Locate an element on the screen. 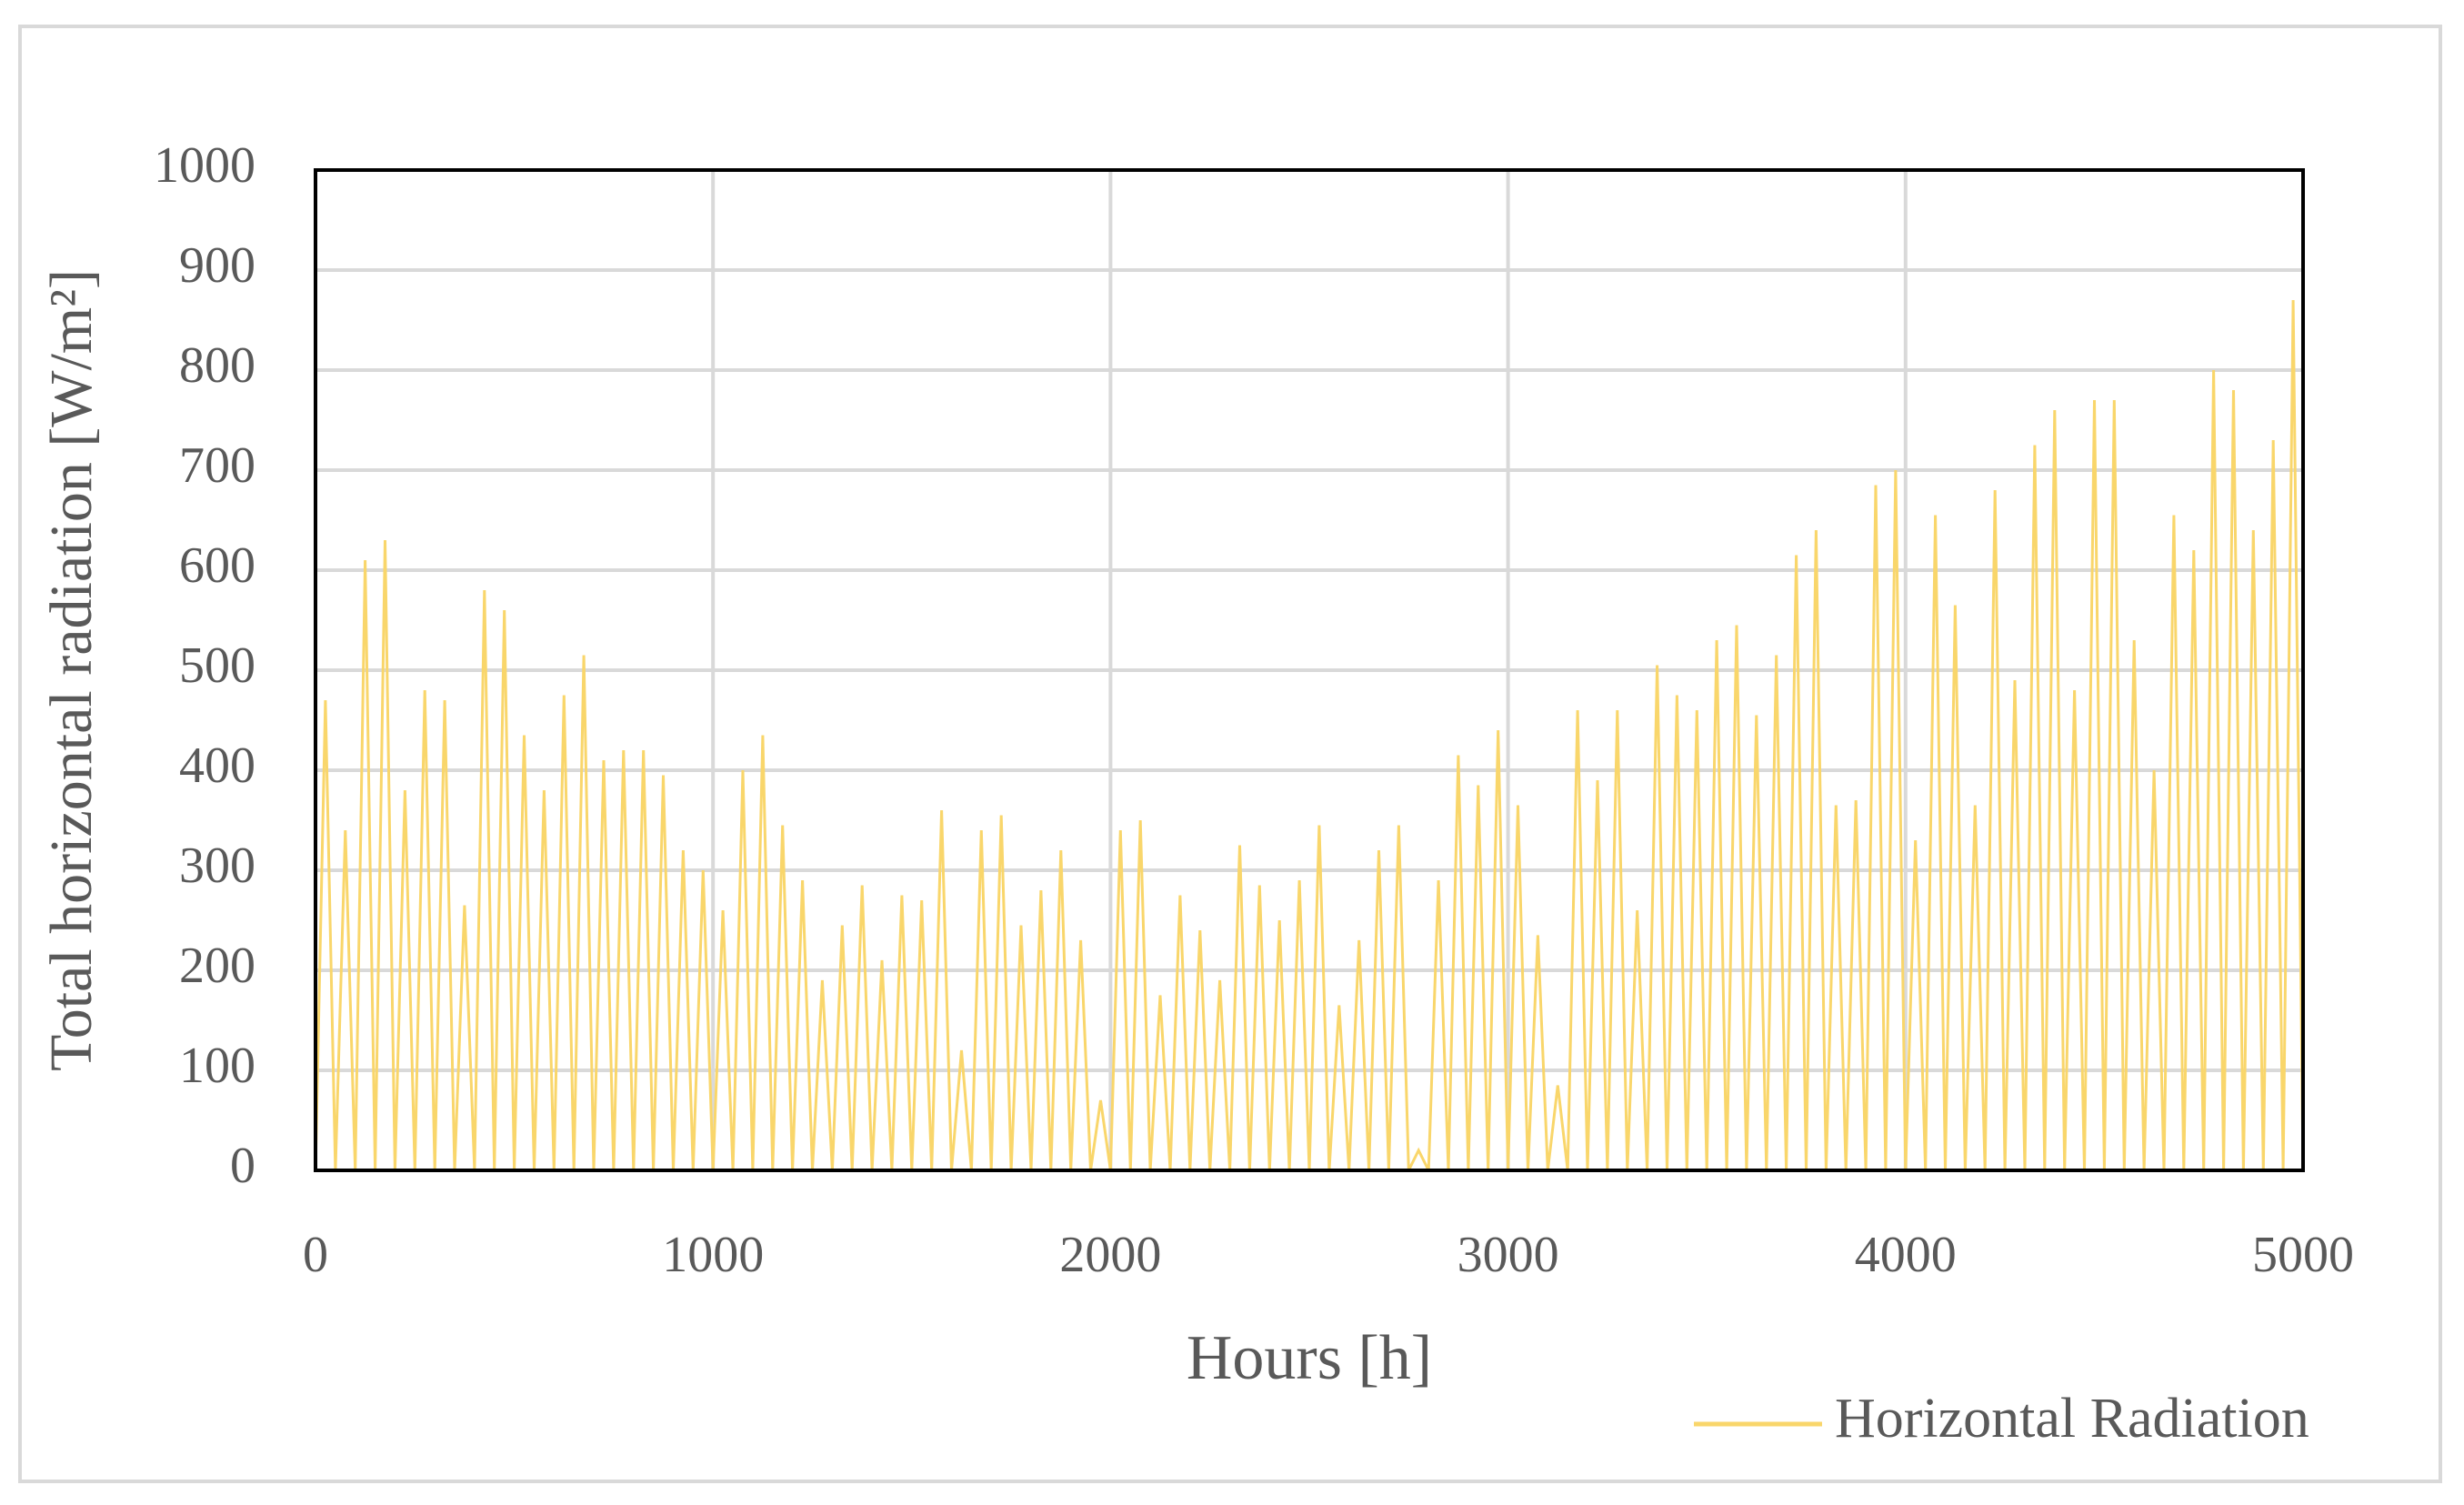 The width and height of the screenshot is (2464, 1505). y-tick-label: 500 is located at coordinates (217, 665).